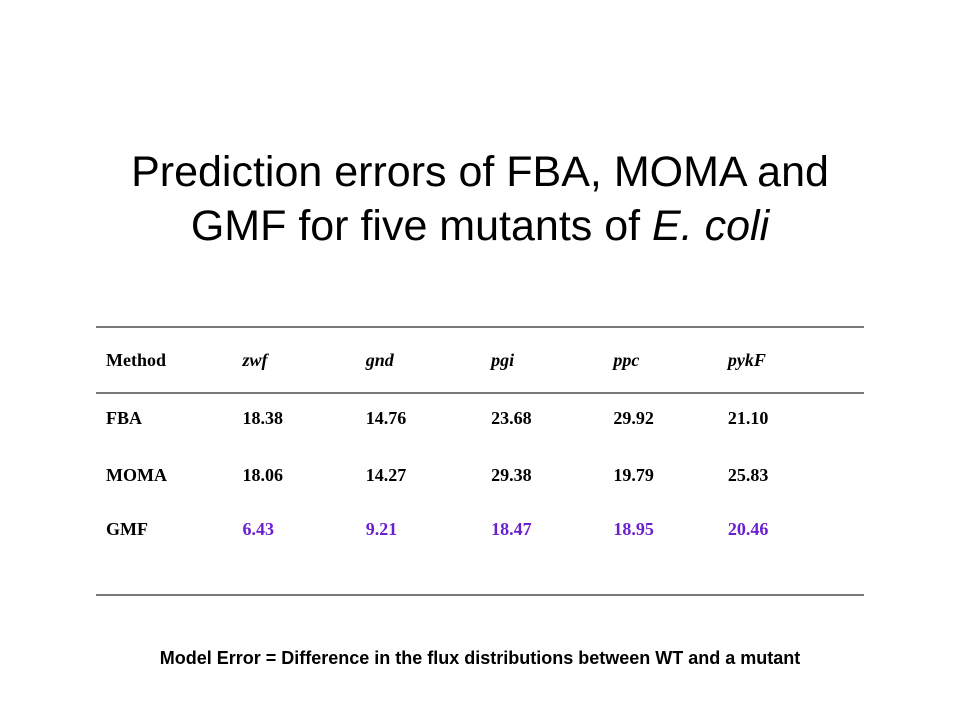 This screenshot has width=960, height=720. What do you see at coordinates (480, 529) in the screenshot?
I see `table-row: GMF 6.43 9.21 18.47 18.95 20.46` at bounding box center [480, 529].